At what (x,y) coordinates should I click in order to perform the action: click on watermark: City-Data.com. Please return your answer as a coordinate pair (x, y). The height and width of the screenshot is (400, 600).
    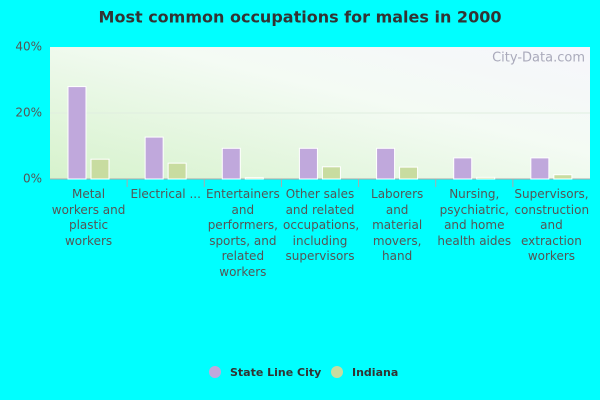
    Looking at the image, I should click on (538, 58).